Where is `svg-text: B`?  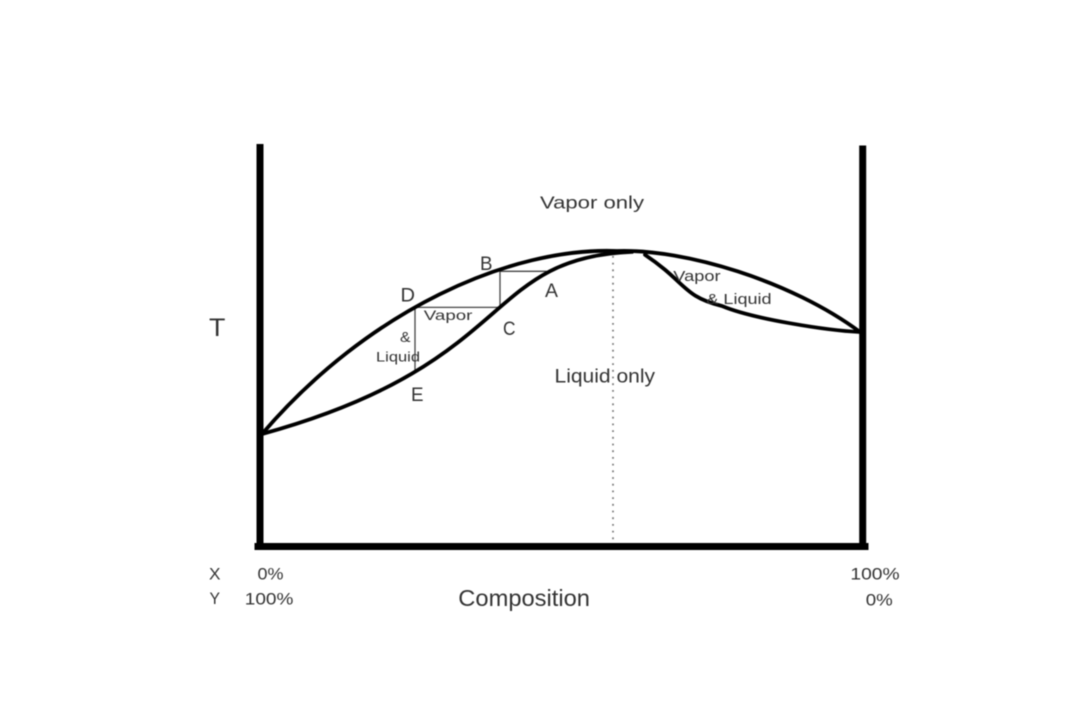
svg-text: B is located at coordinates (486, 264).